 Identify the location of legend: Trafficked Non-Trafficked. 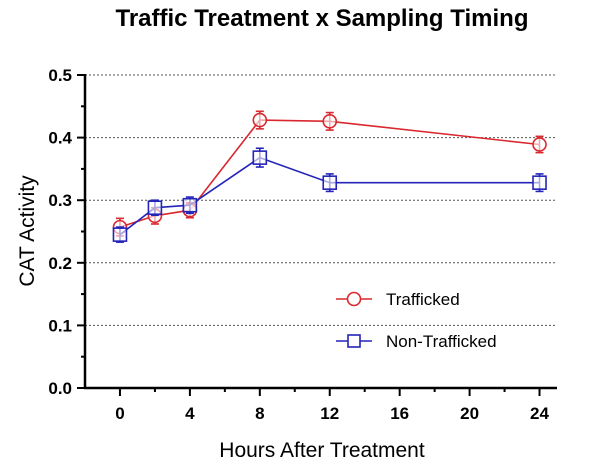
(416, 320).